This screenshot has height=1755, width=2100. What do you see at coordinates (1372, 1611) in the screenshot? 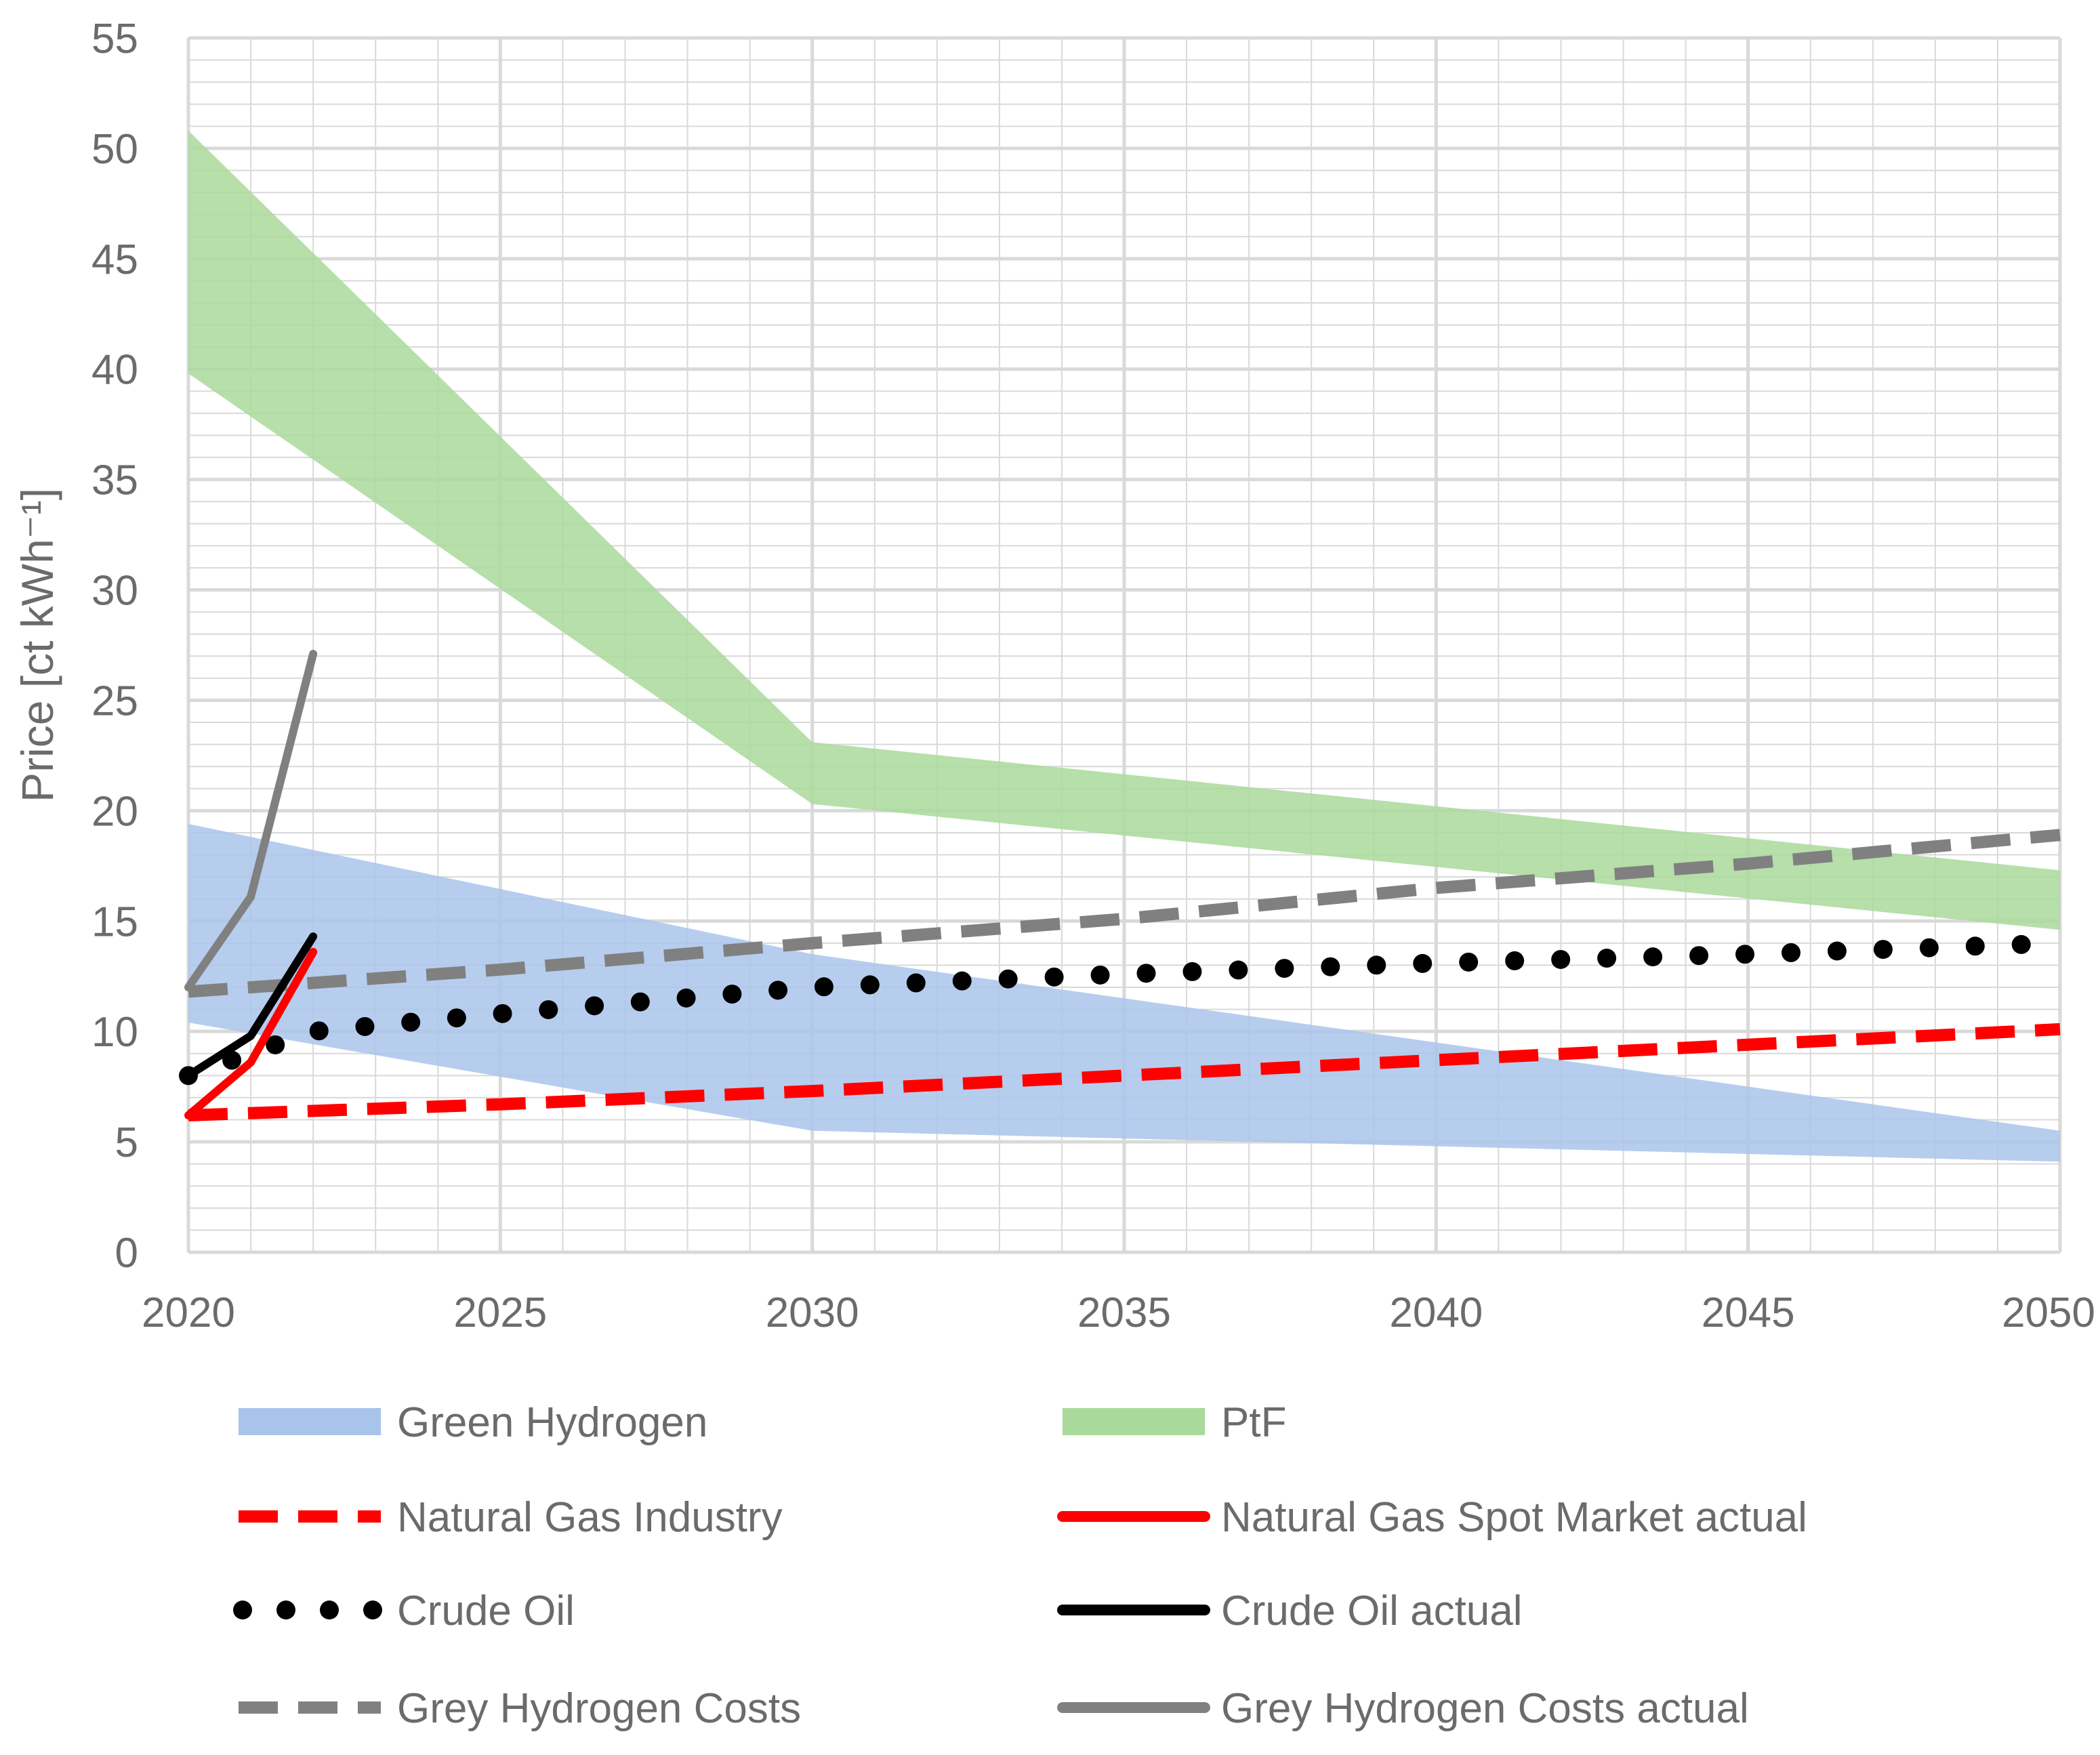
I see `legend-label: Crude Oil actual` at bounding box center [1372, 1611].